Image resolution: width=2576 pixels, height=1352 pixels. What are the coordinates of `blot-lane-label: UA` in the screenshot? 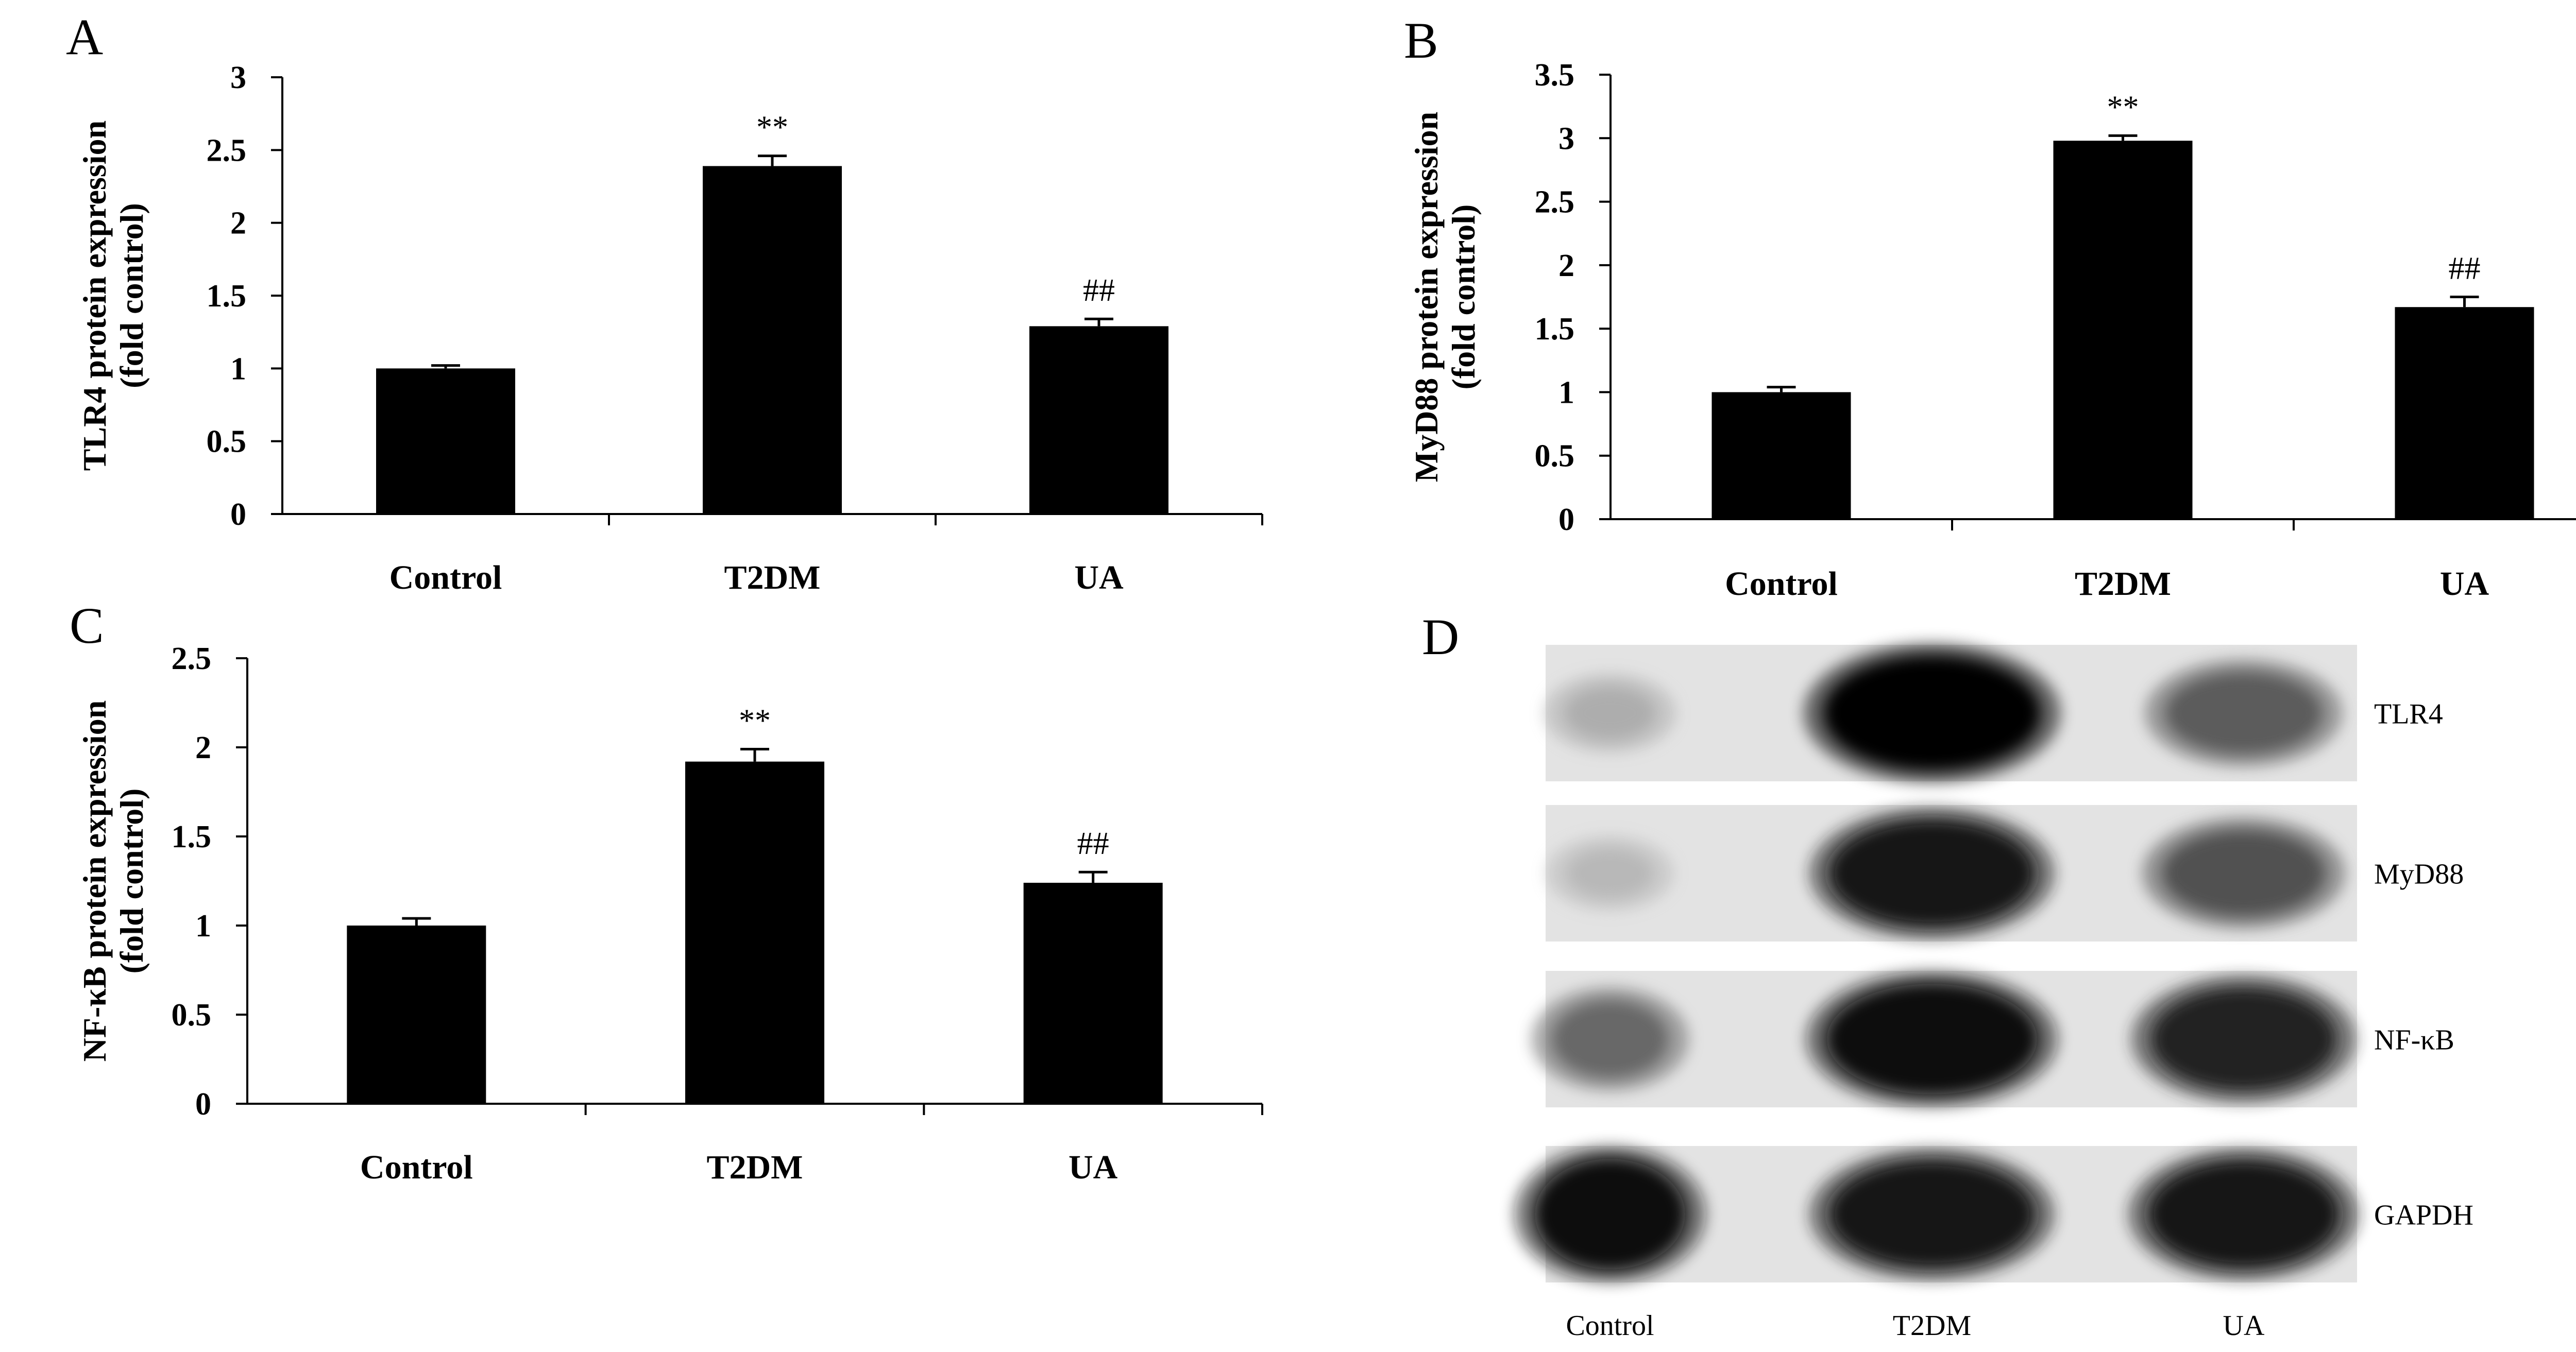 It's located at (2244, 1326).